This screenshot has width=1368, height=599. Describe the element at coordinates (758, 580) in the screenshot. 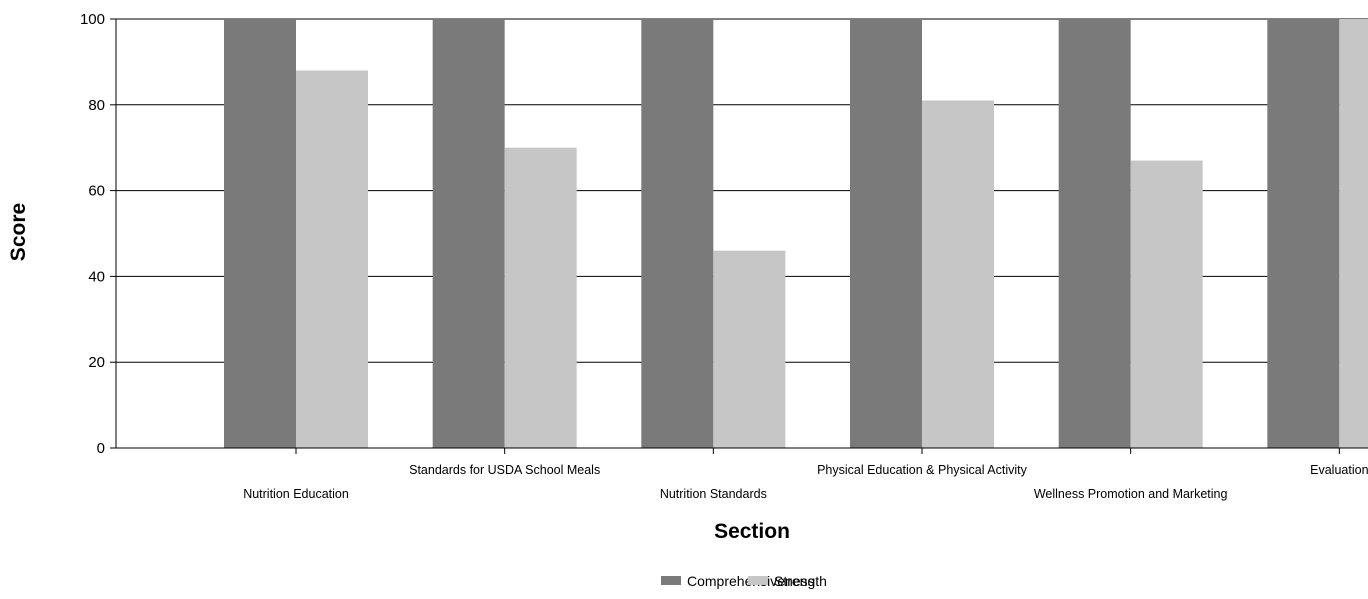

I see `legend-swatch-strength` at that location.